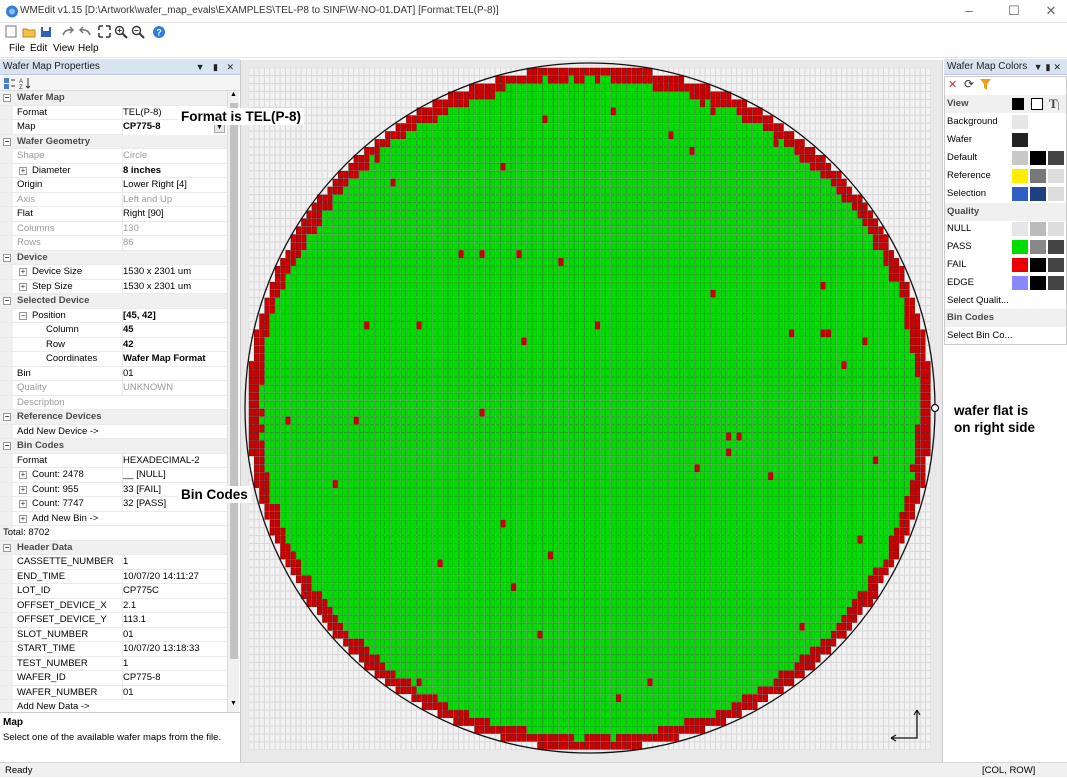  What do you see at coordinates (1005, 194) in the screenshot?
I see `color-row-selection: Selection` at bounding box center [1005, 194].